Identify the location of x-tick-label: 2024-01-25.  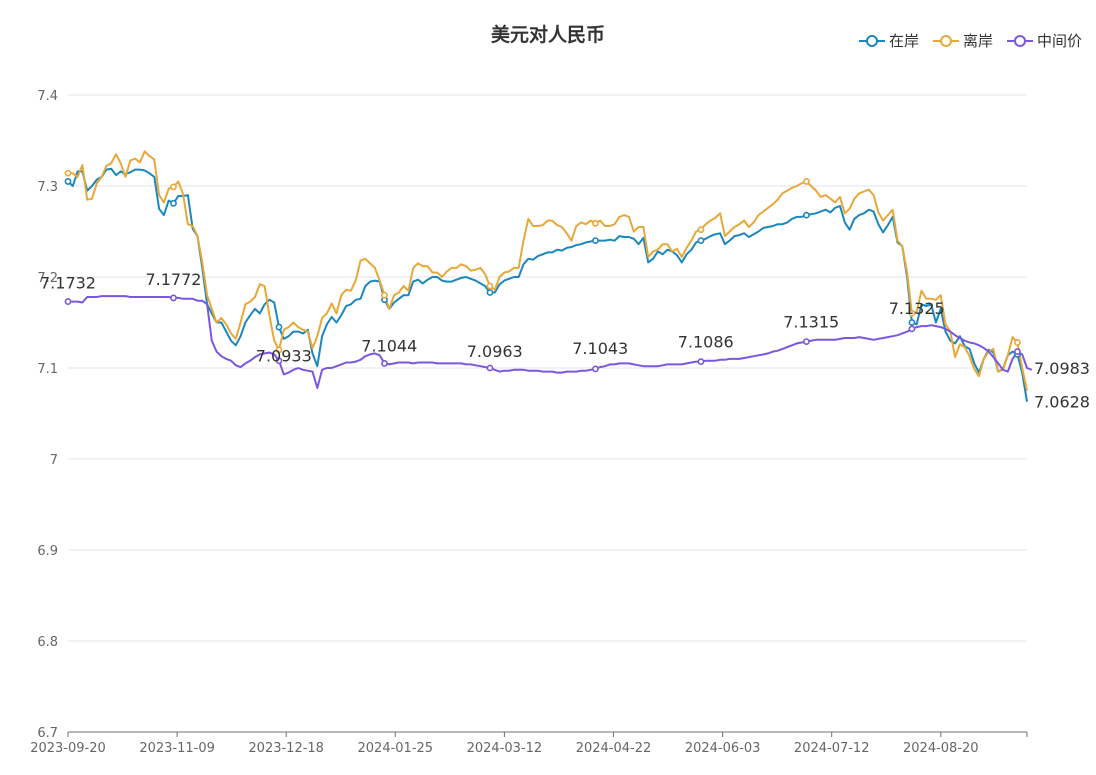
(396, 748).